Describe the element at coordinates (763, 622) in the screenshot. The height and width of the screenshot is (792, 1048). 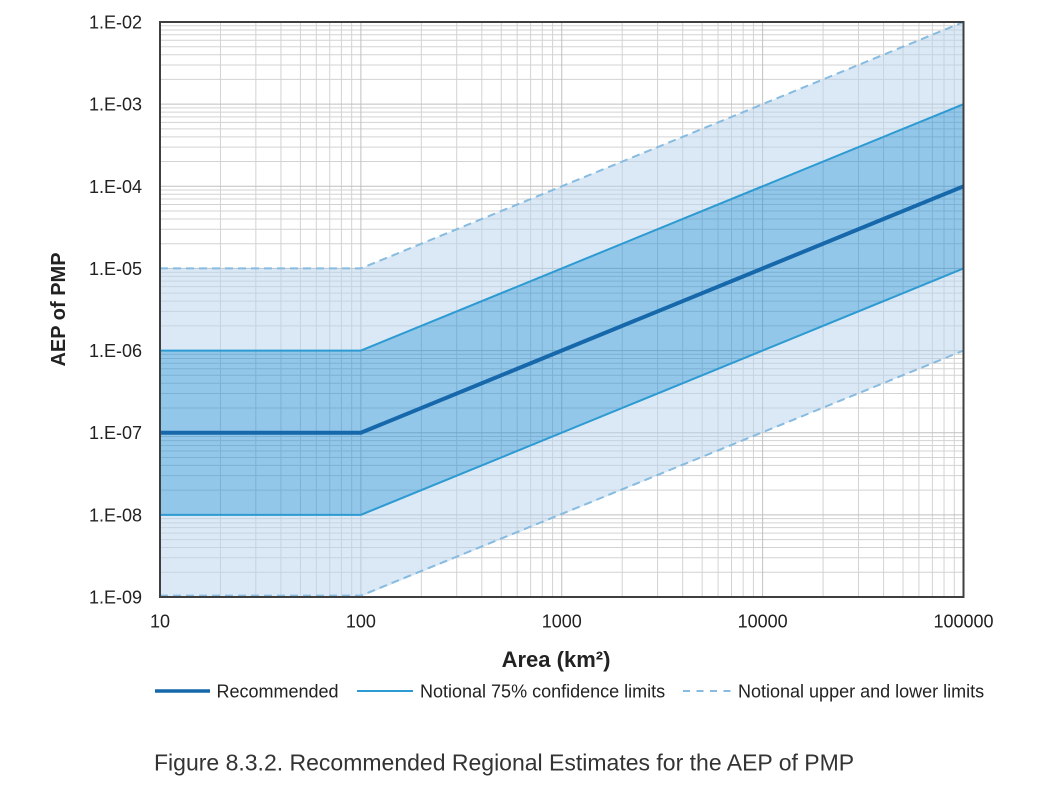
I see `svg-text: 10000` at that location.